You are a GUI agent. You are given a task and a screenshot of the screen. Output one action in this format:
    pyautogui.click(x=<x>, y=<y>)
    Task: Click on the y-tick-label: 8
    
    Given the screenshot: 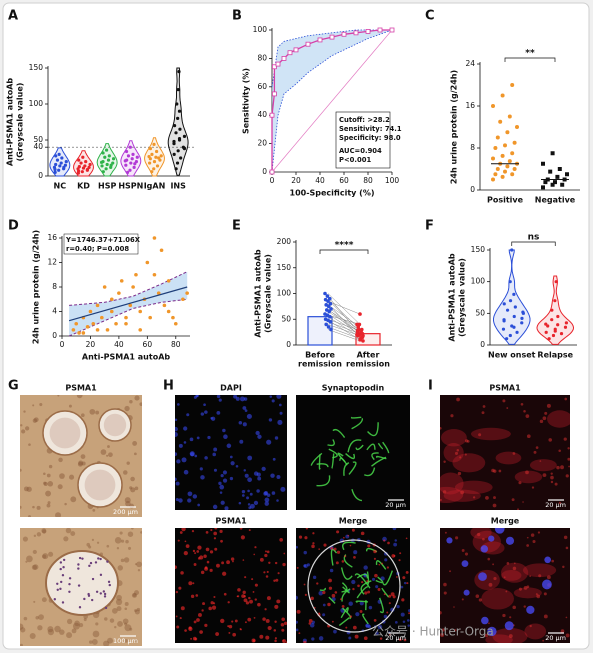 What is the action you would take?
    pyautogui.click(x=472, y=147)
    